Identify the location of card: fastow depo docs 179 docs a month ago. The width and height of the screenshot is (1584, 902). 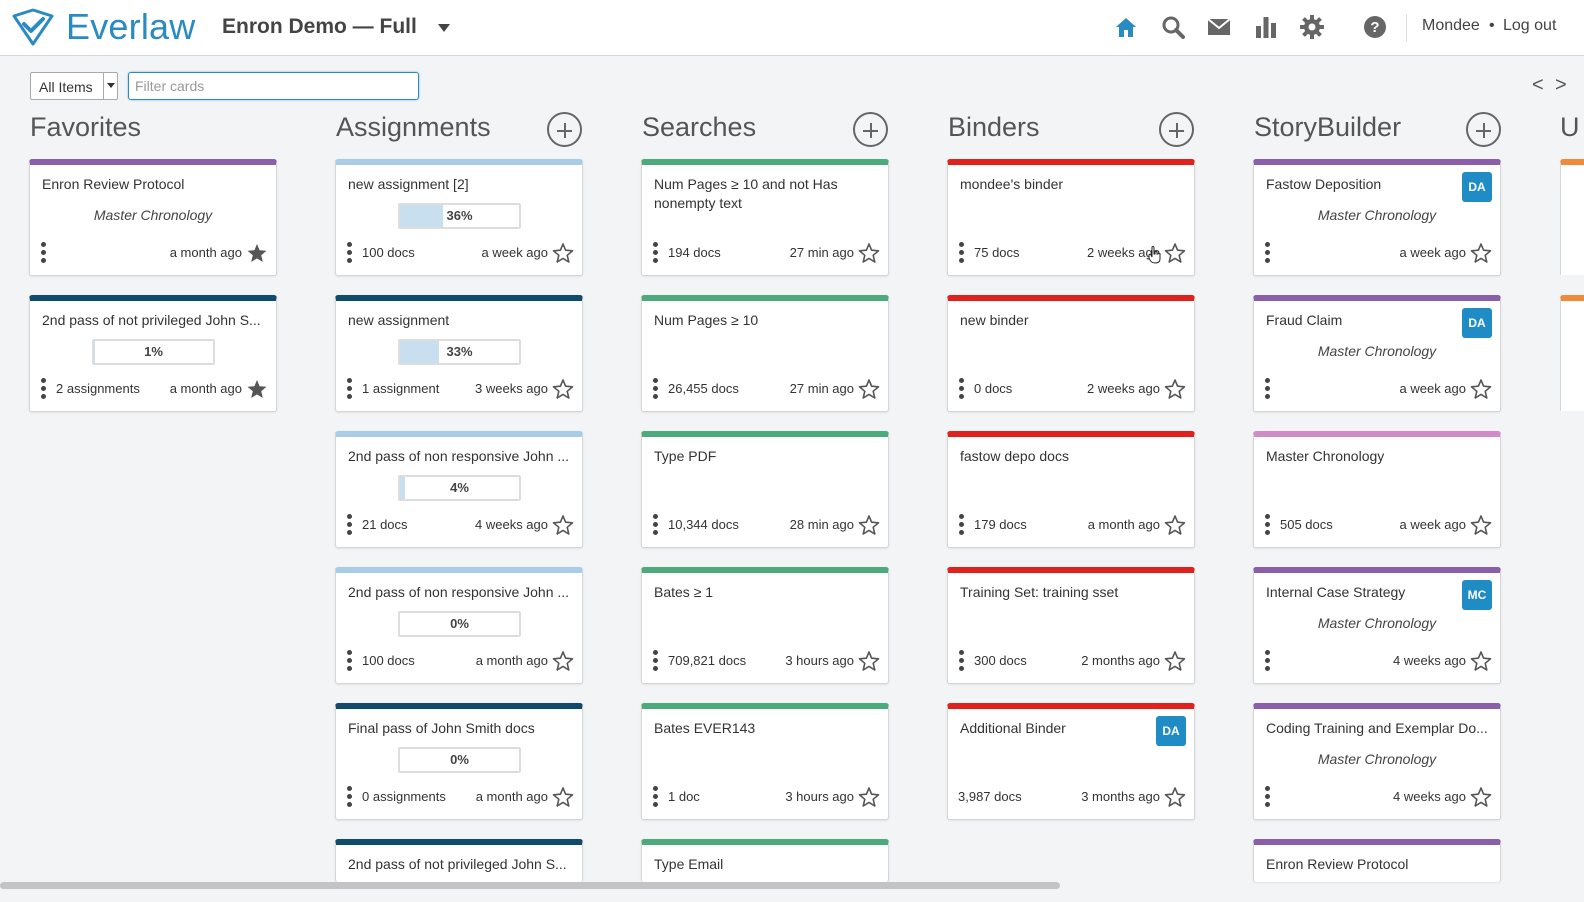
(1071, 489).